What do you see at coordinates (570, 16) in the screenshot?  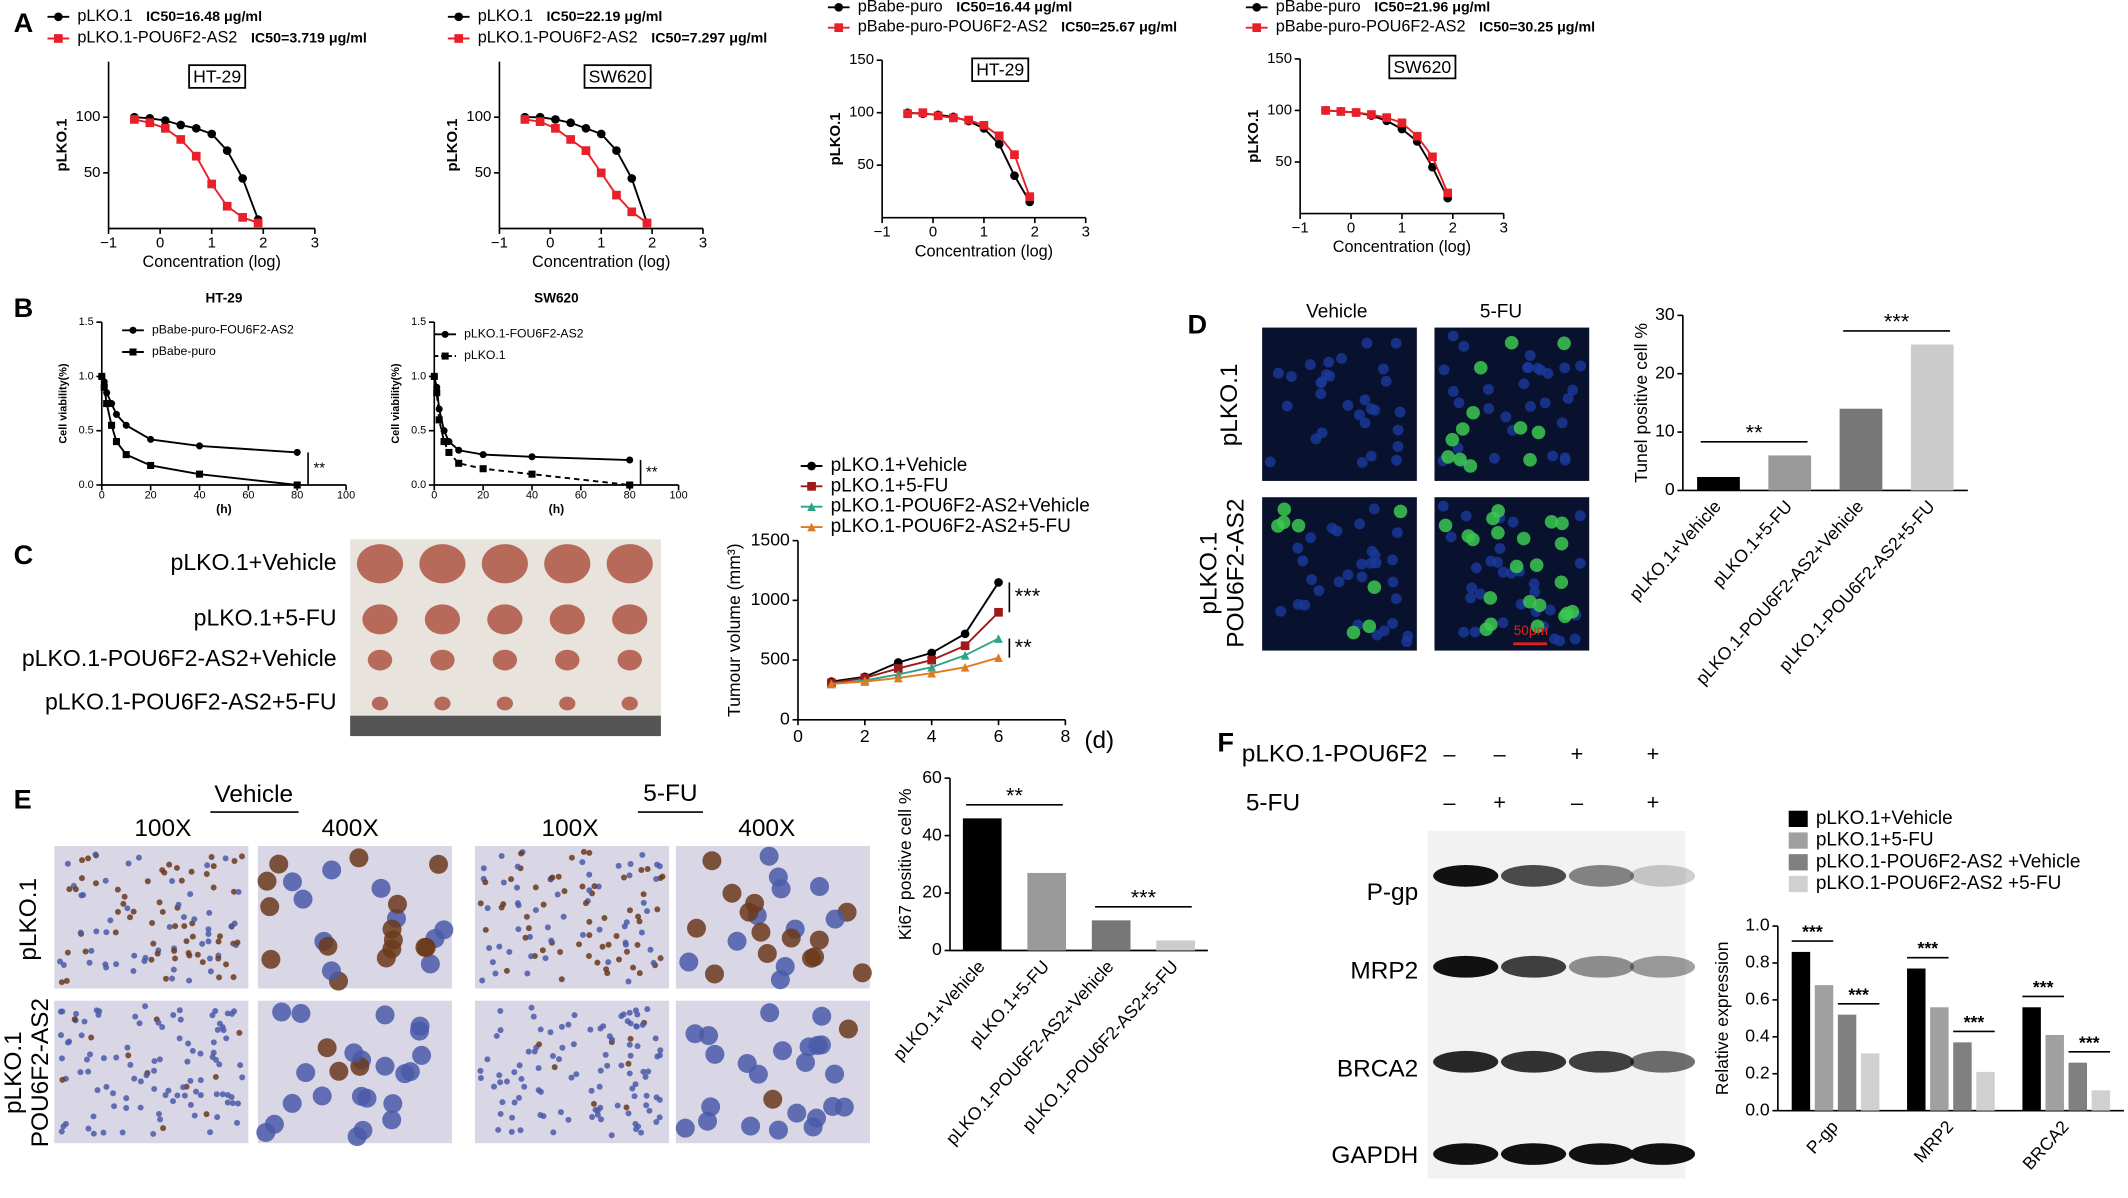 I see `legend-entry: pLKO.1 IC50=22.19 μg/ml` at bounding box center [570, 16].